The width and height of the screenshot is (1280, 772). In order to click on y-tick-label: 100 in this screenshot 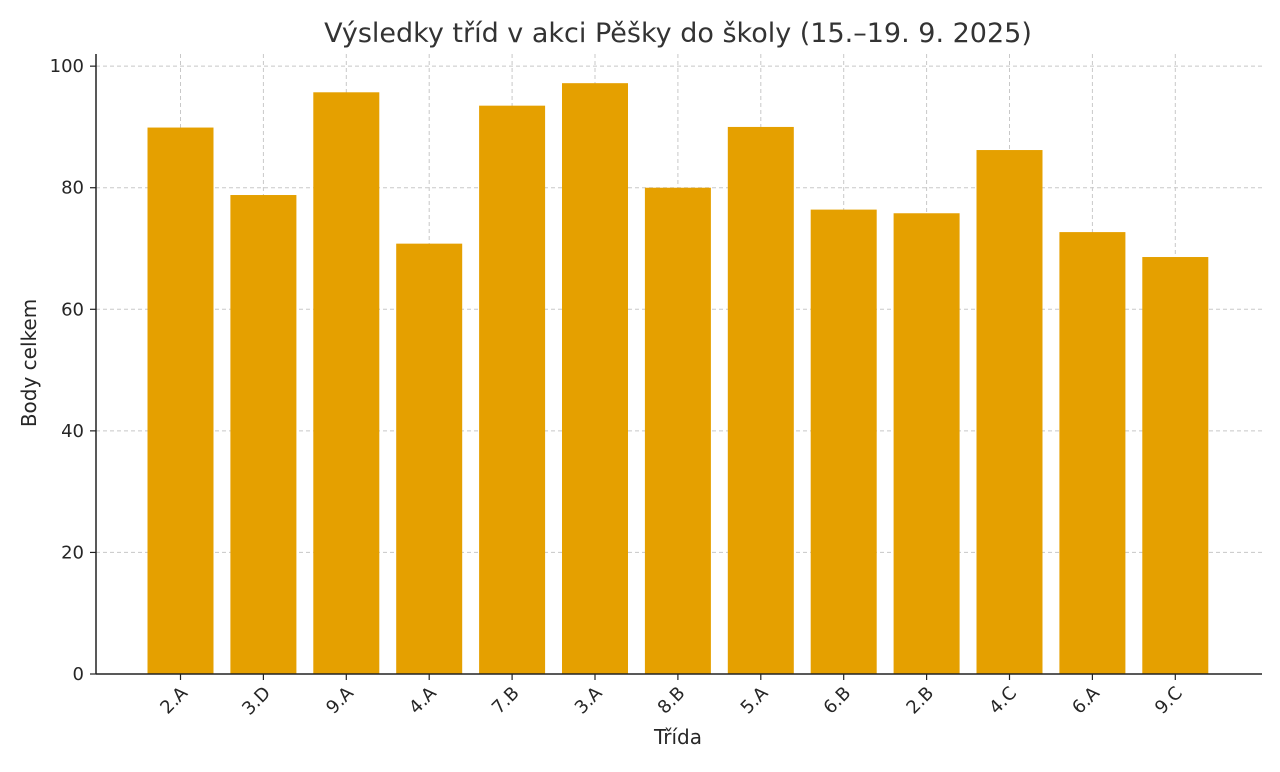, I will do `click(67, 66)`.